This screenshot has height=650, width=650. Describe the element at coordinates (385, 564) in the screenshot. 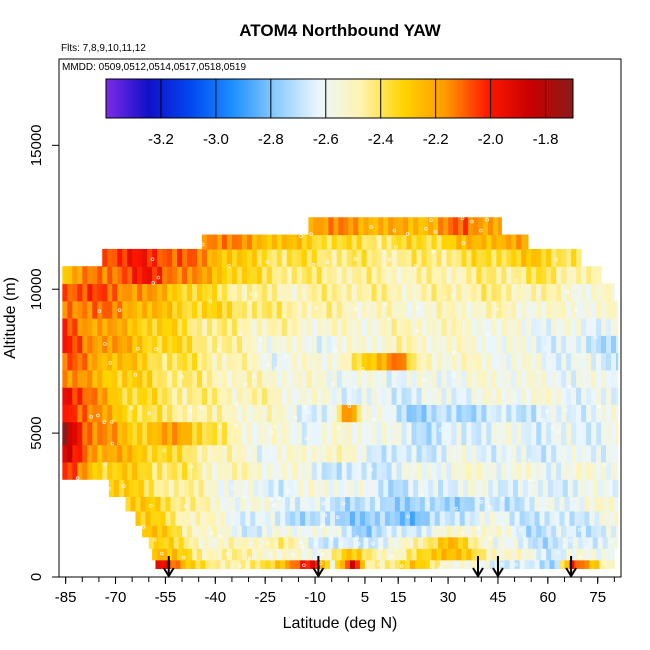

I see `altitude-layer` at that location.